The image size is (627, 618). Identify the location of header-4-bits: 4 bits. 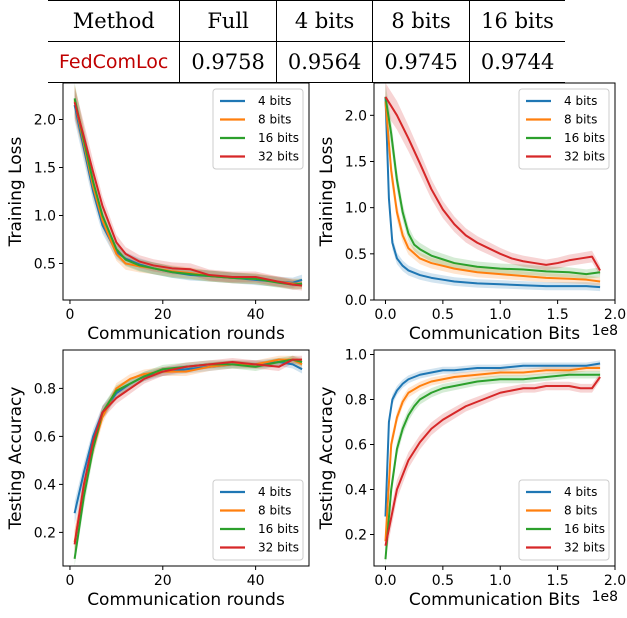
(324, 21).